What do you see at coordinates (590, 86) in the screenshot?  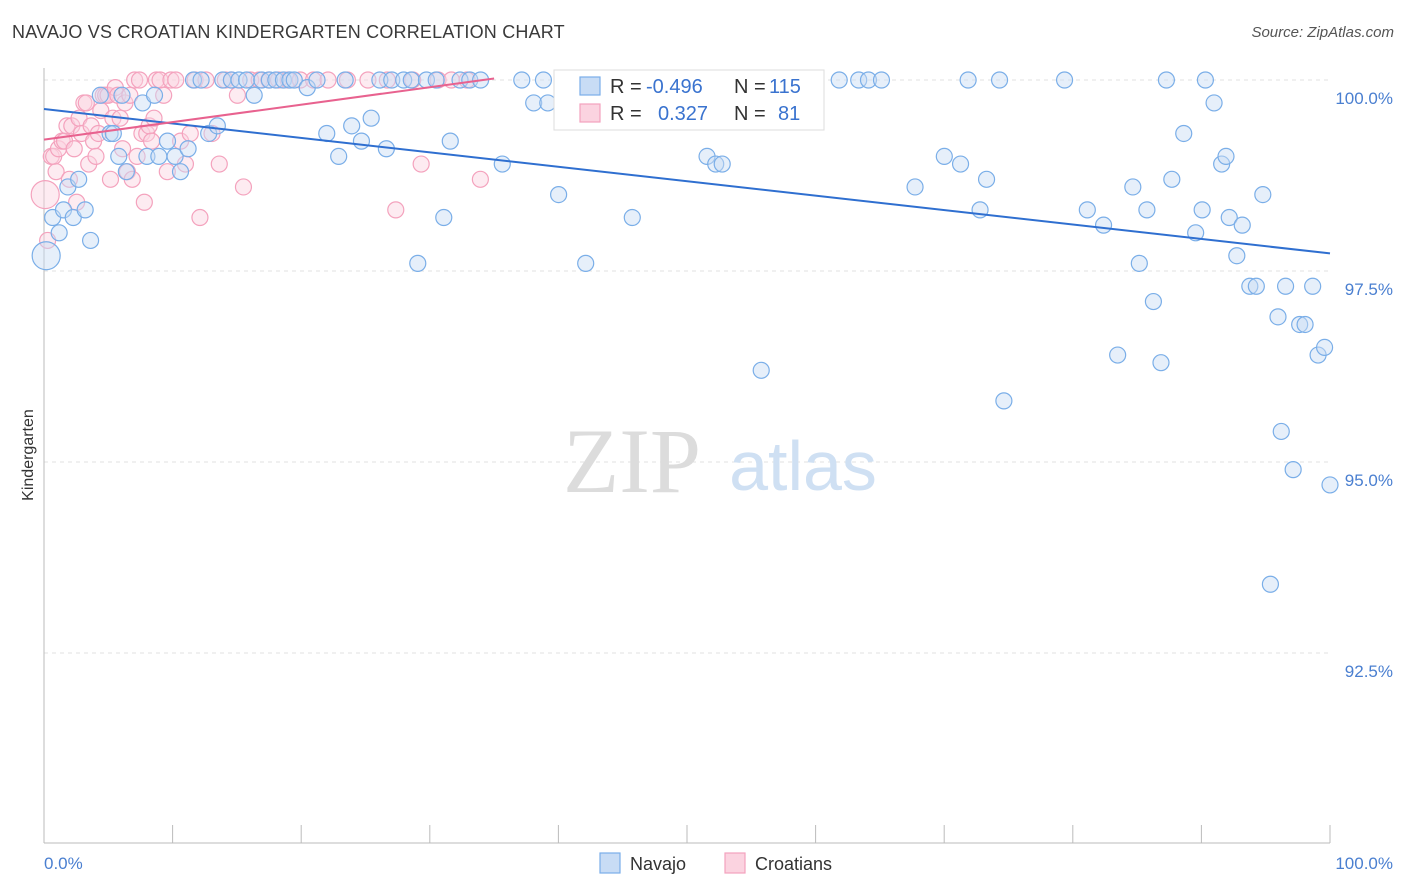 I see `navajo-swatch` at bounding box center [590, 86].